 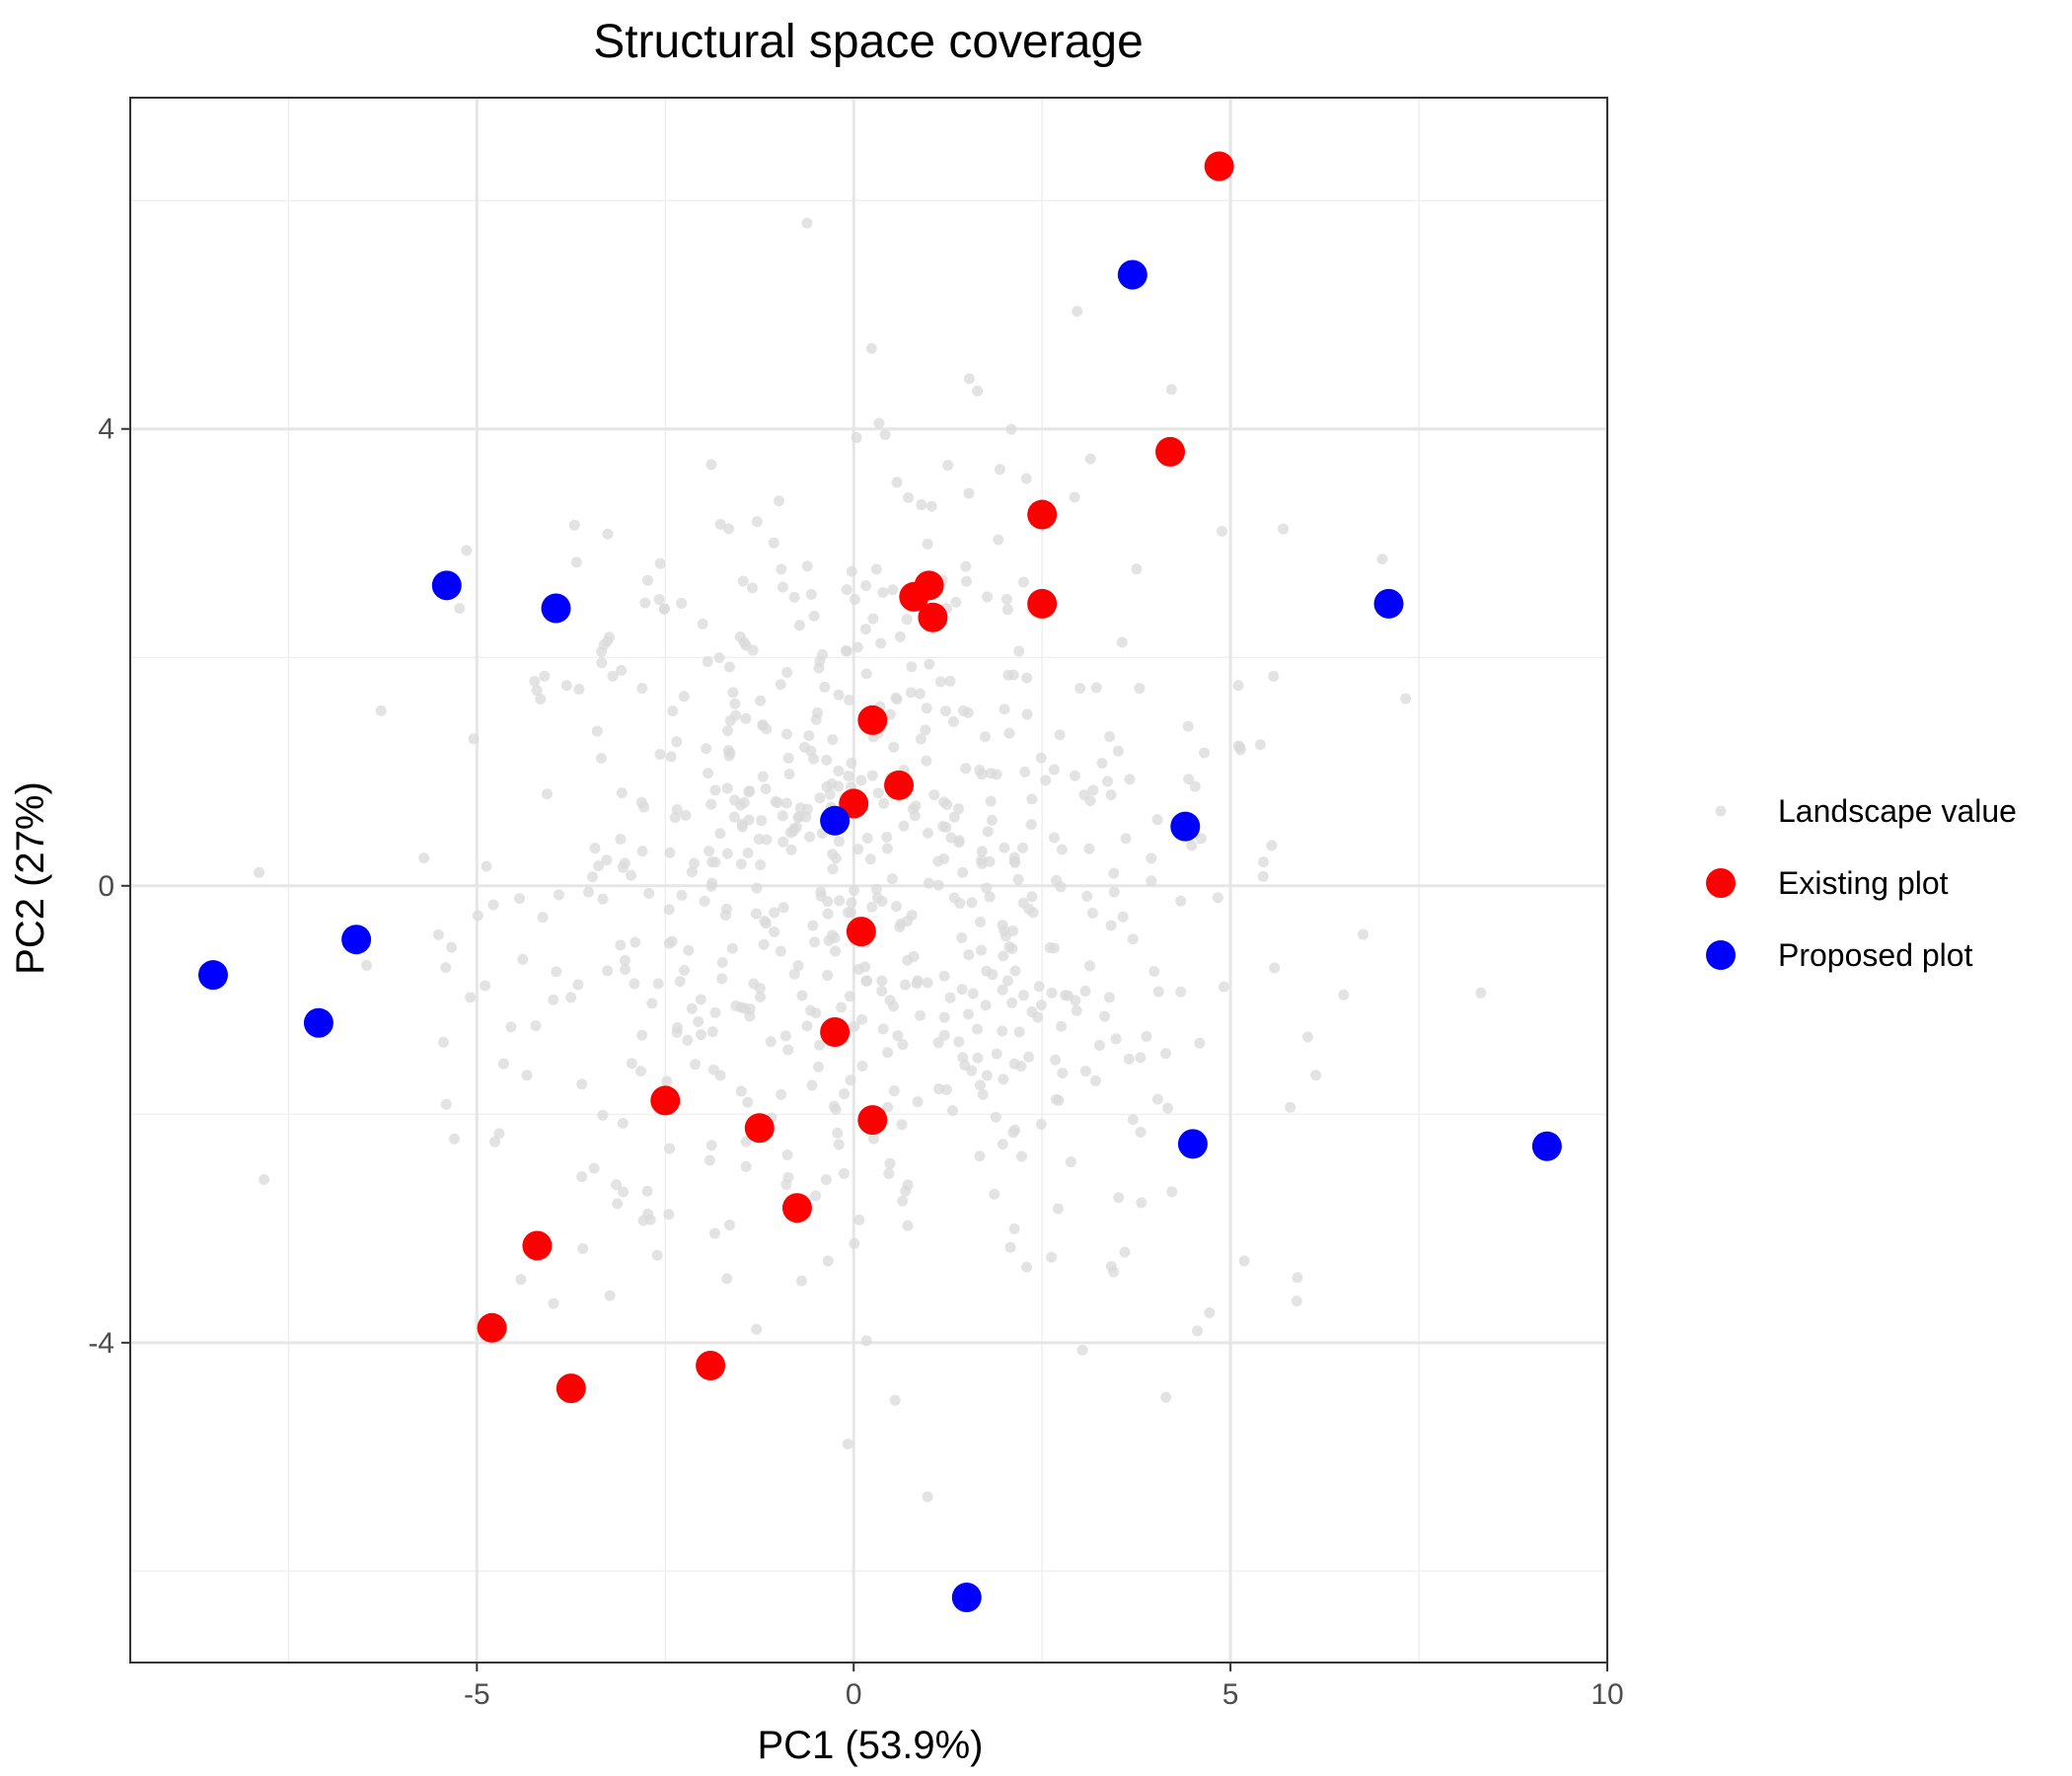 What do you see at coordinates (101, 1343) in the screenshot?
I see `y-tick-label: -4` at bounding box center [101, 1343].